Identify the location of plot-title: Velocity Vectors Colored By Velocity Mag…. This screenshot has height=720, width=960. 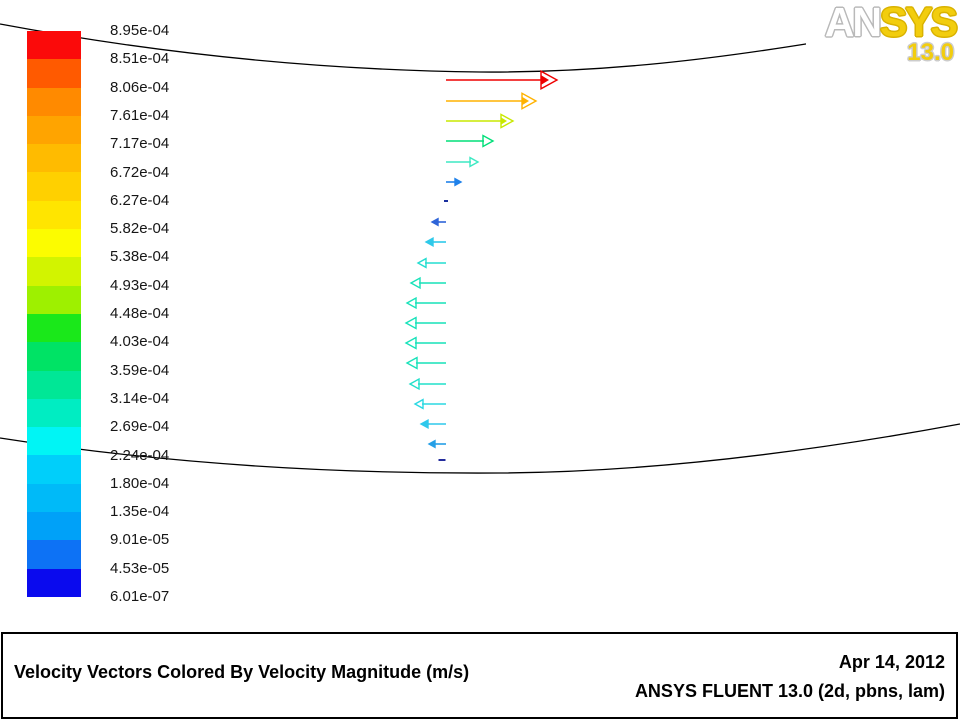
(242, 672).